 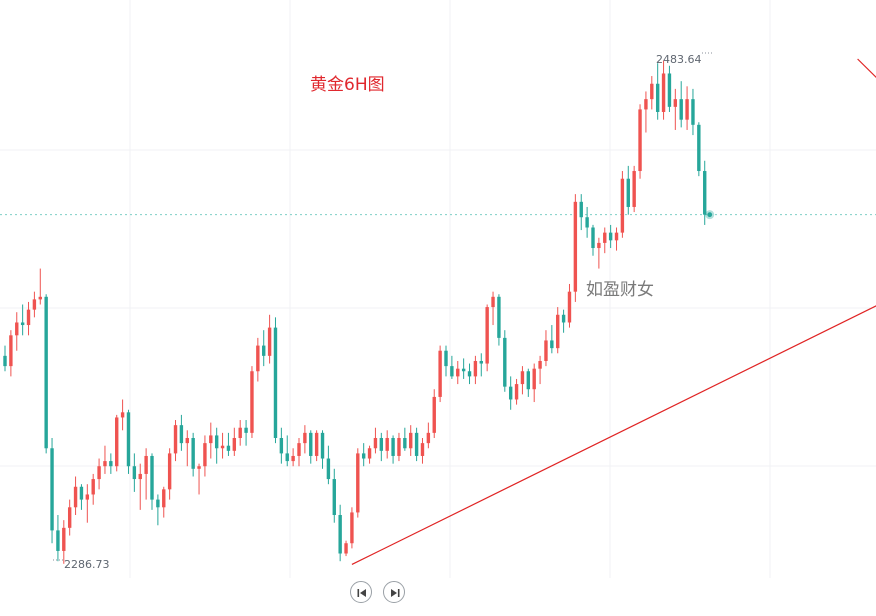 I want to click on high-price-label: 2483.64, so click(x=679, y=59).